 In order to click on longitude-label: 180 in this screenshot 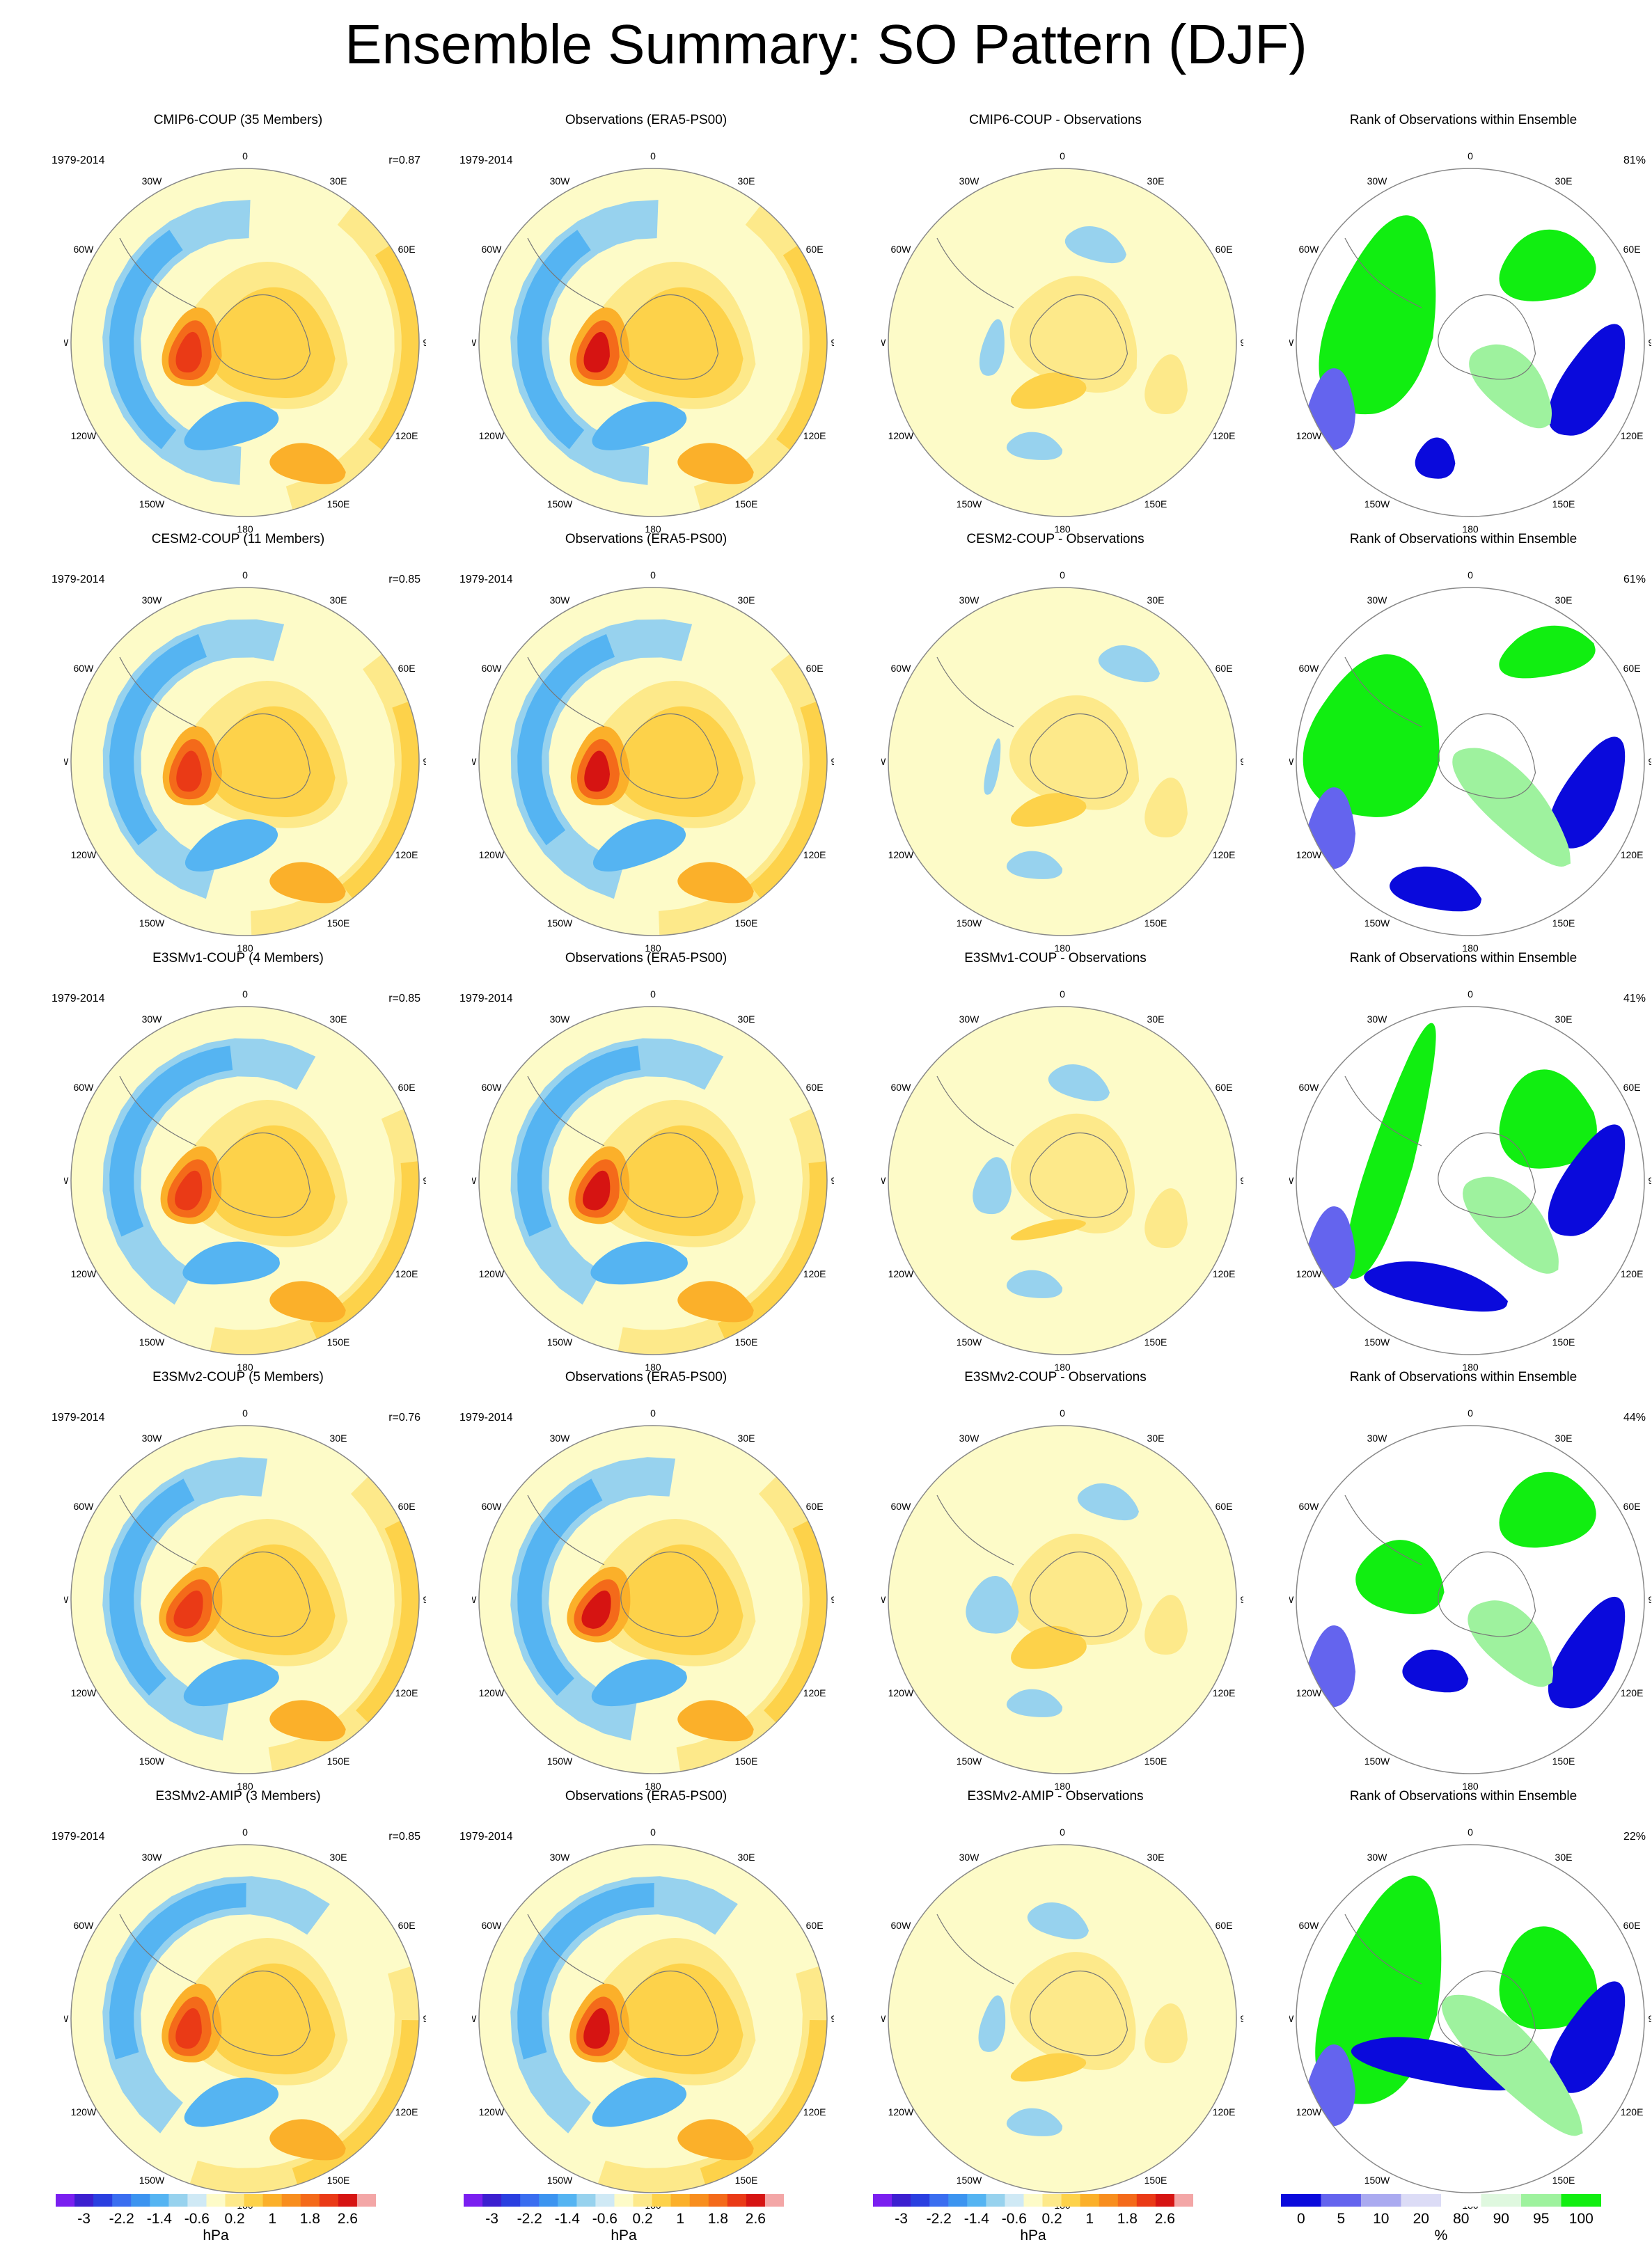, I will do `click(1470, 529)`.